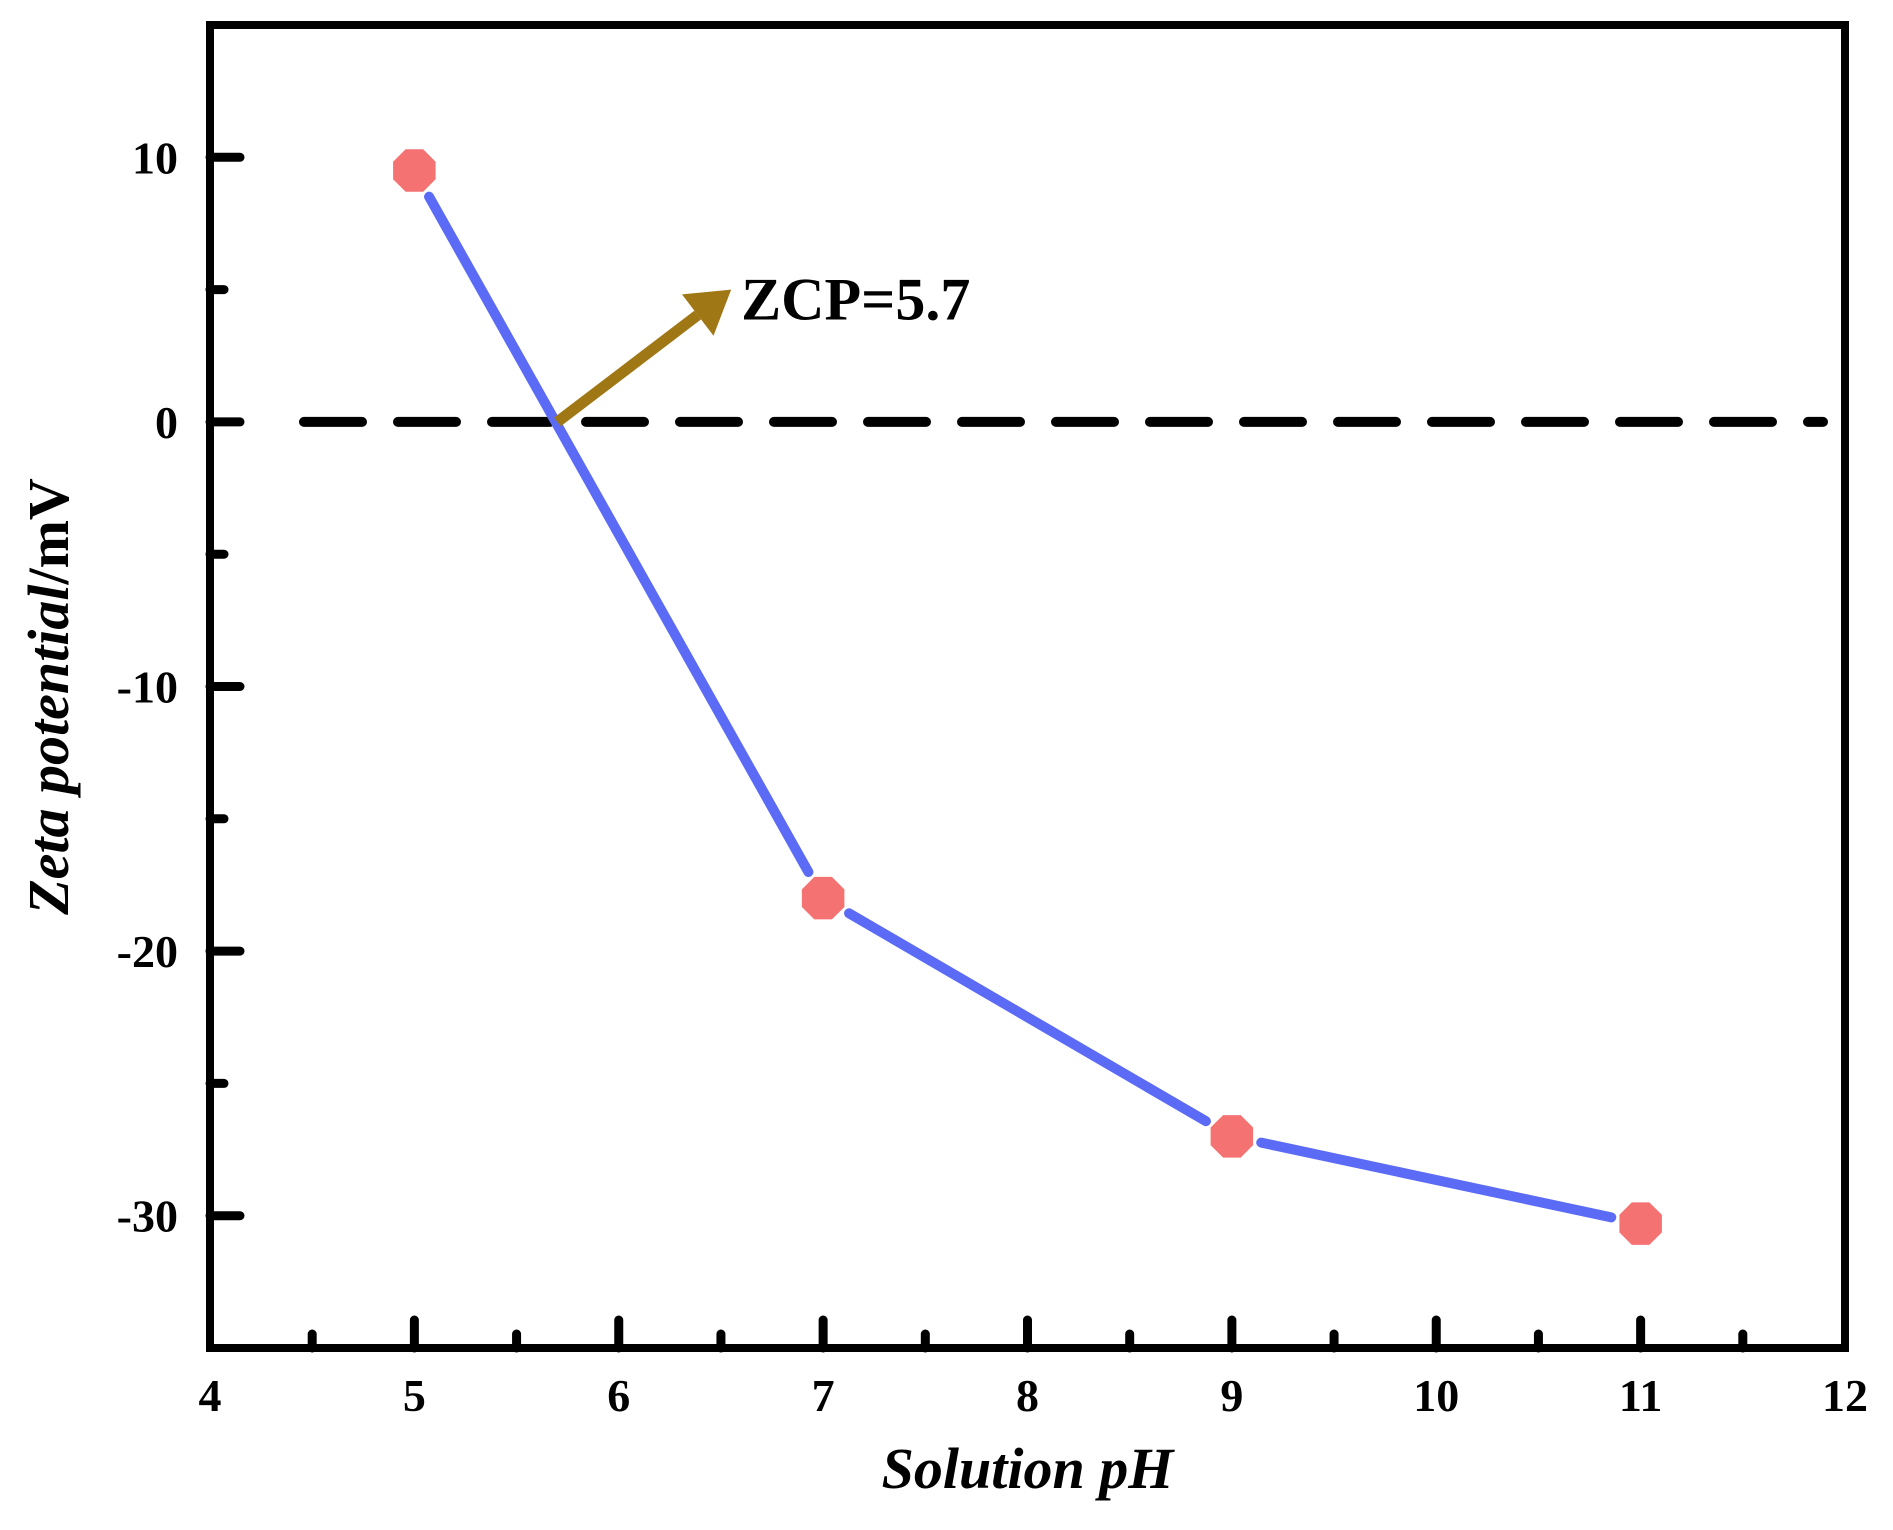  What do you see at coordinates (210, 1395) in the screenshot?
I see `x-tick-label: 4` at bounding box center [210, 1395].